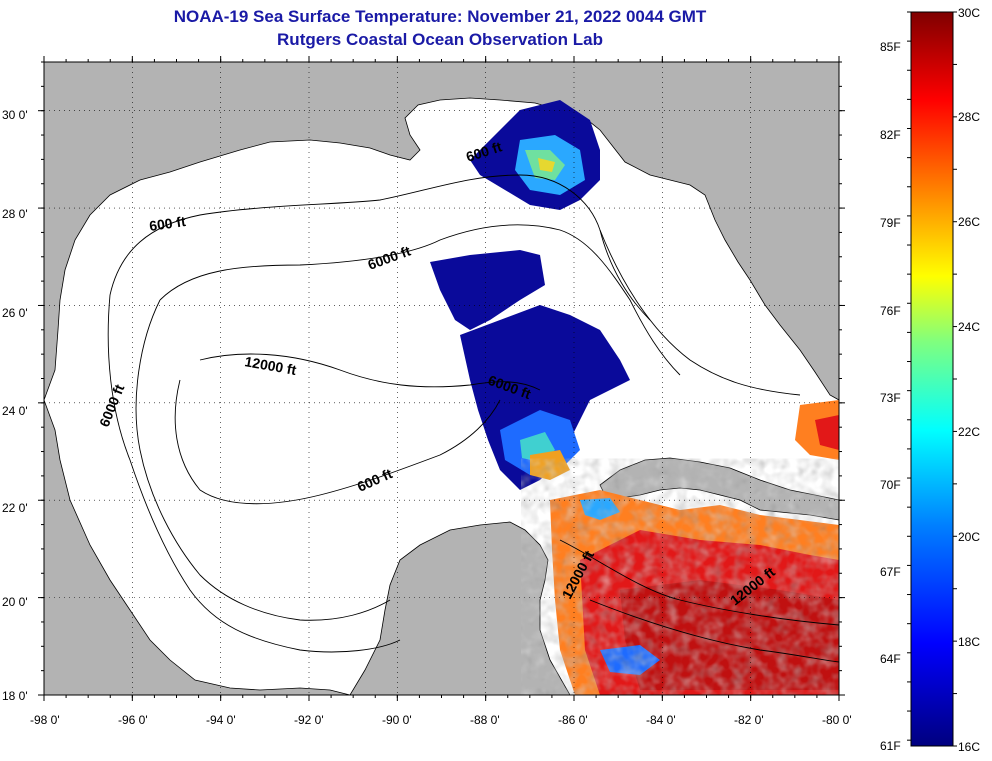 The height and width of the screenshot is (761, 992). What do you see at coordinates (337, 442) in the screenshot?
I see `contour-12000ft-ring` at bounding box center [337, 442].